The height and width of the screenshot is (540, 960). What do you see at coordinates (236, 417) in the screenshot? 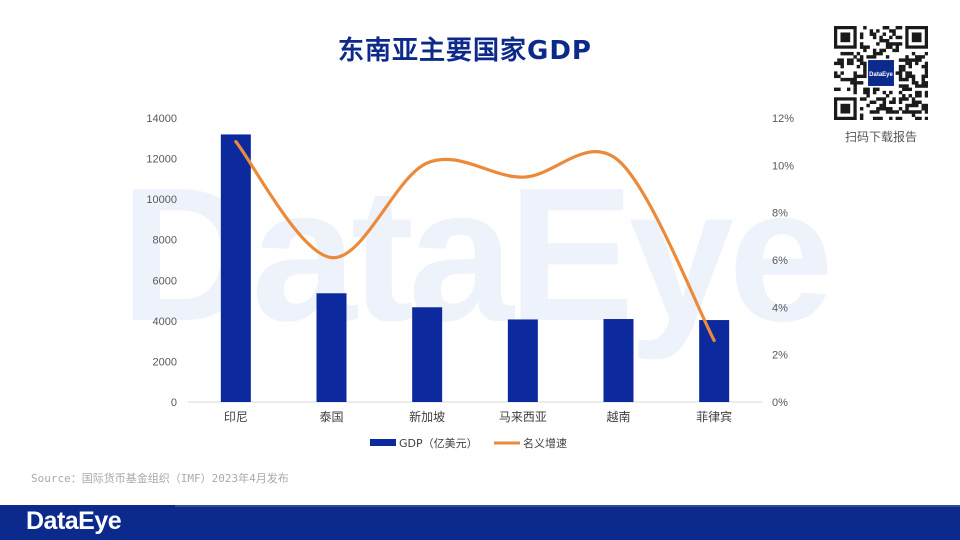
I see `x-tick-label: 印尼` at bounding box center [236, 417].